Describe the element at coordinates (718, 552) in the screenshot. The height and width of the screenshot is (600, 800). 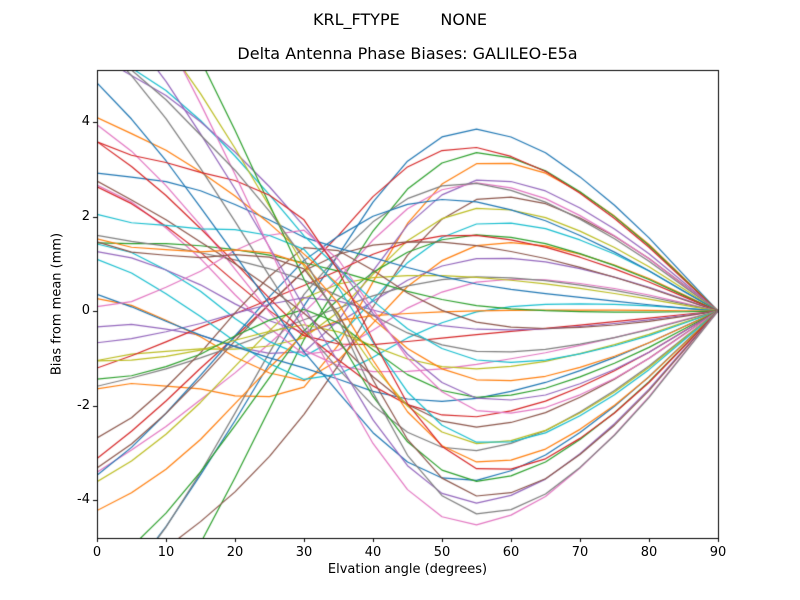
I see `x-tick-label: 90` at that location.